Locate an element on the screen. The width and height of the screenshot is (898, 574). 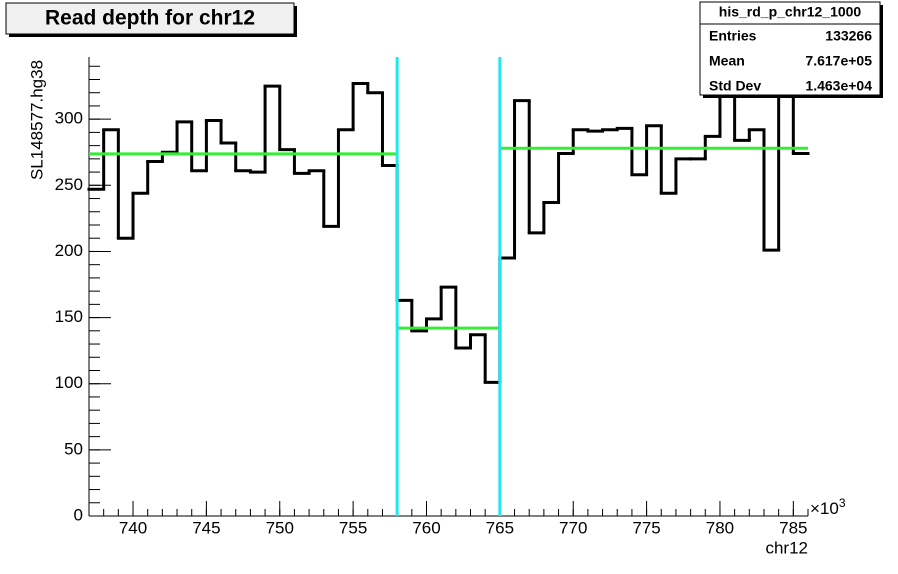
x-exponent: ×10³ is located at coordinates (828, 507).